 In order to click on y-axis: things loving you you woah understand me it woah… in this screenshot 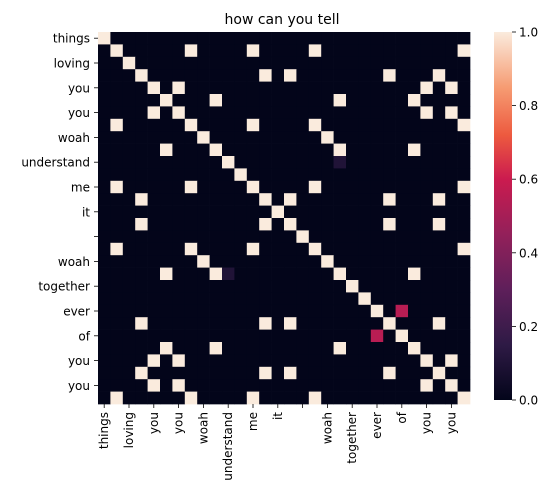, I will do `click(59, 212)`.